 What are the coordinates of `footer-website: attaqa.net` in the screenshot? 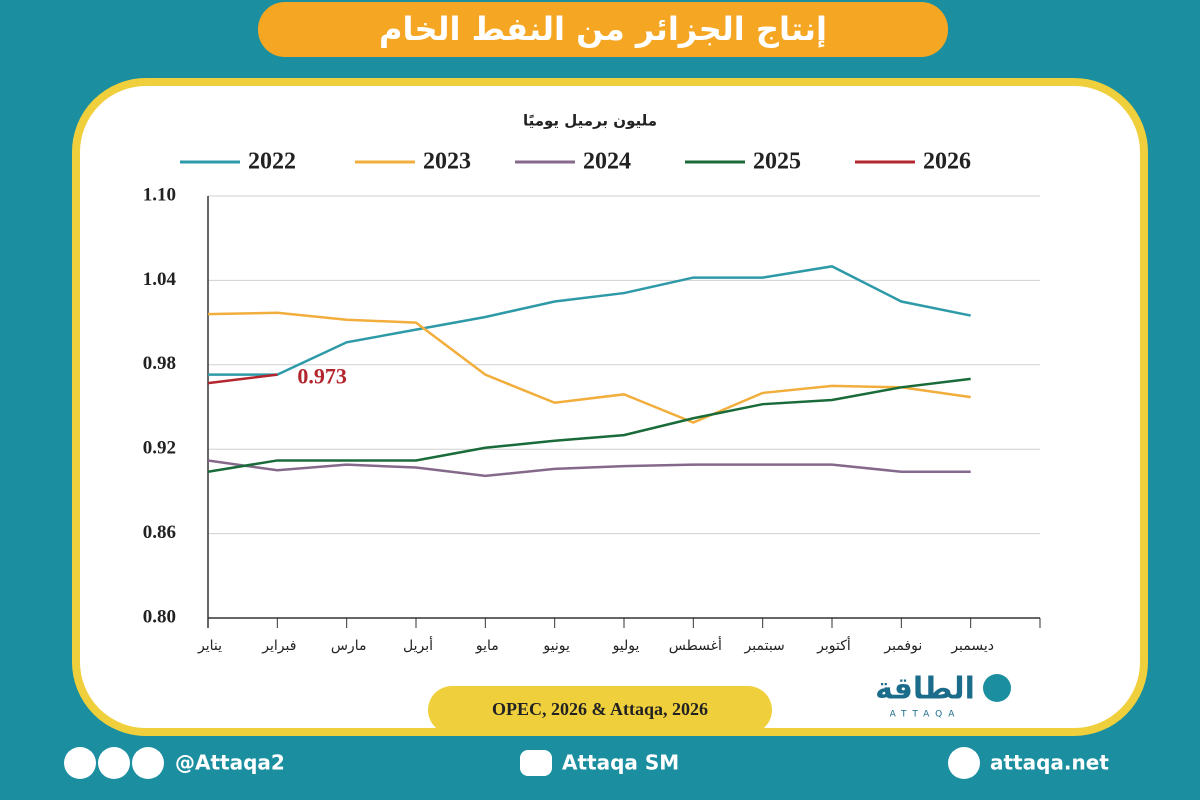 It's located at (1049, 763).